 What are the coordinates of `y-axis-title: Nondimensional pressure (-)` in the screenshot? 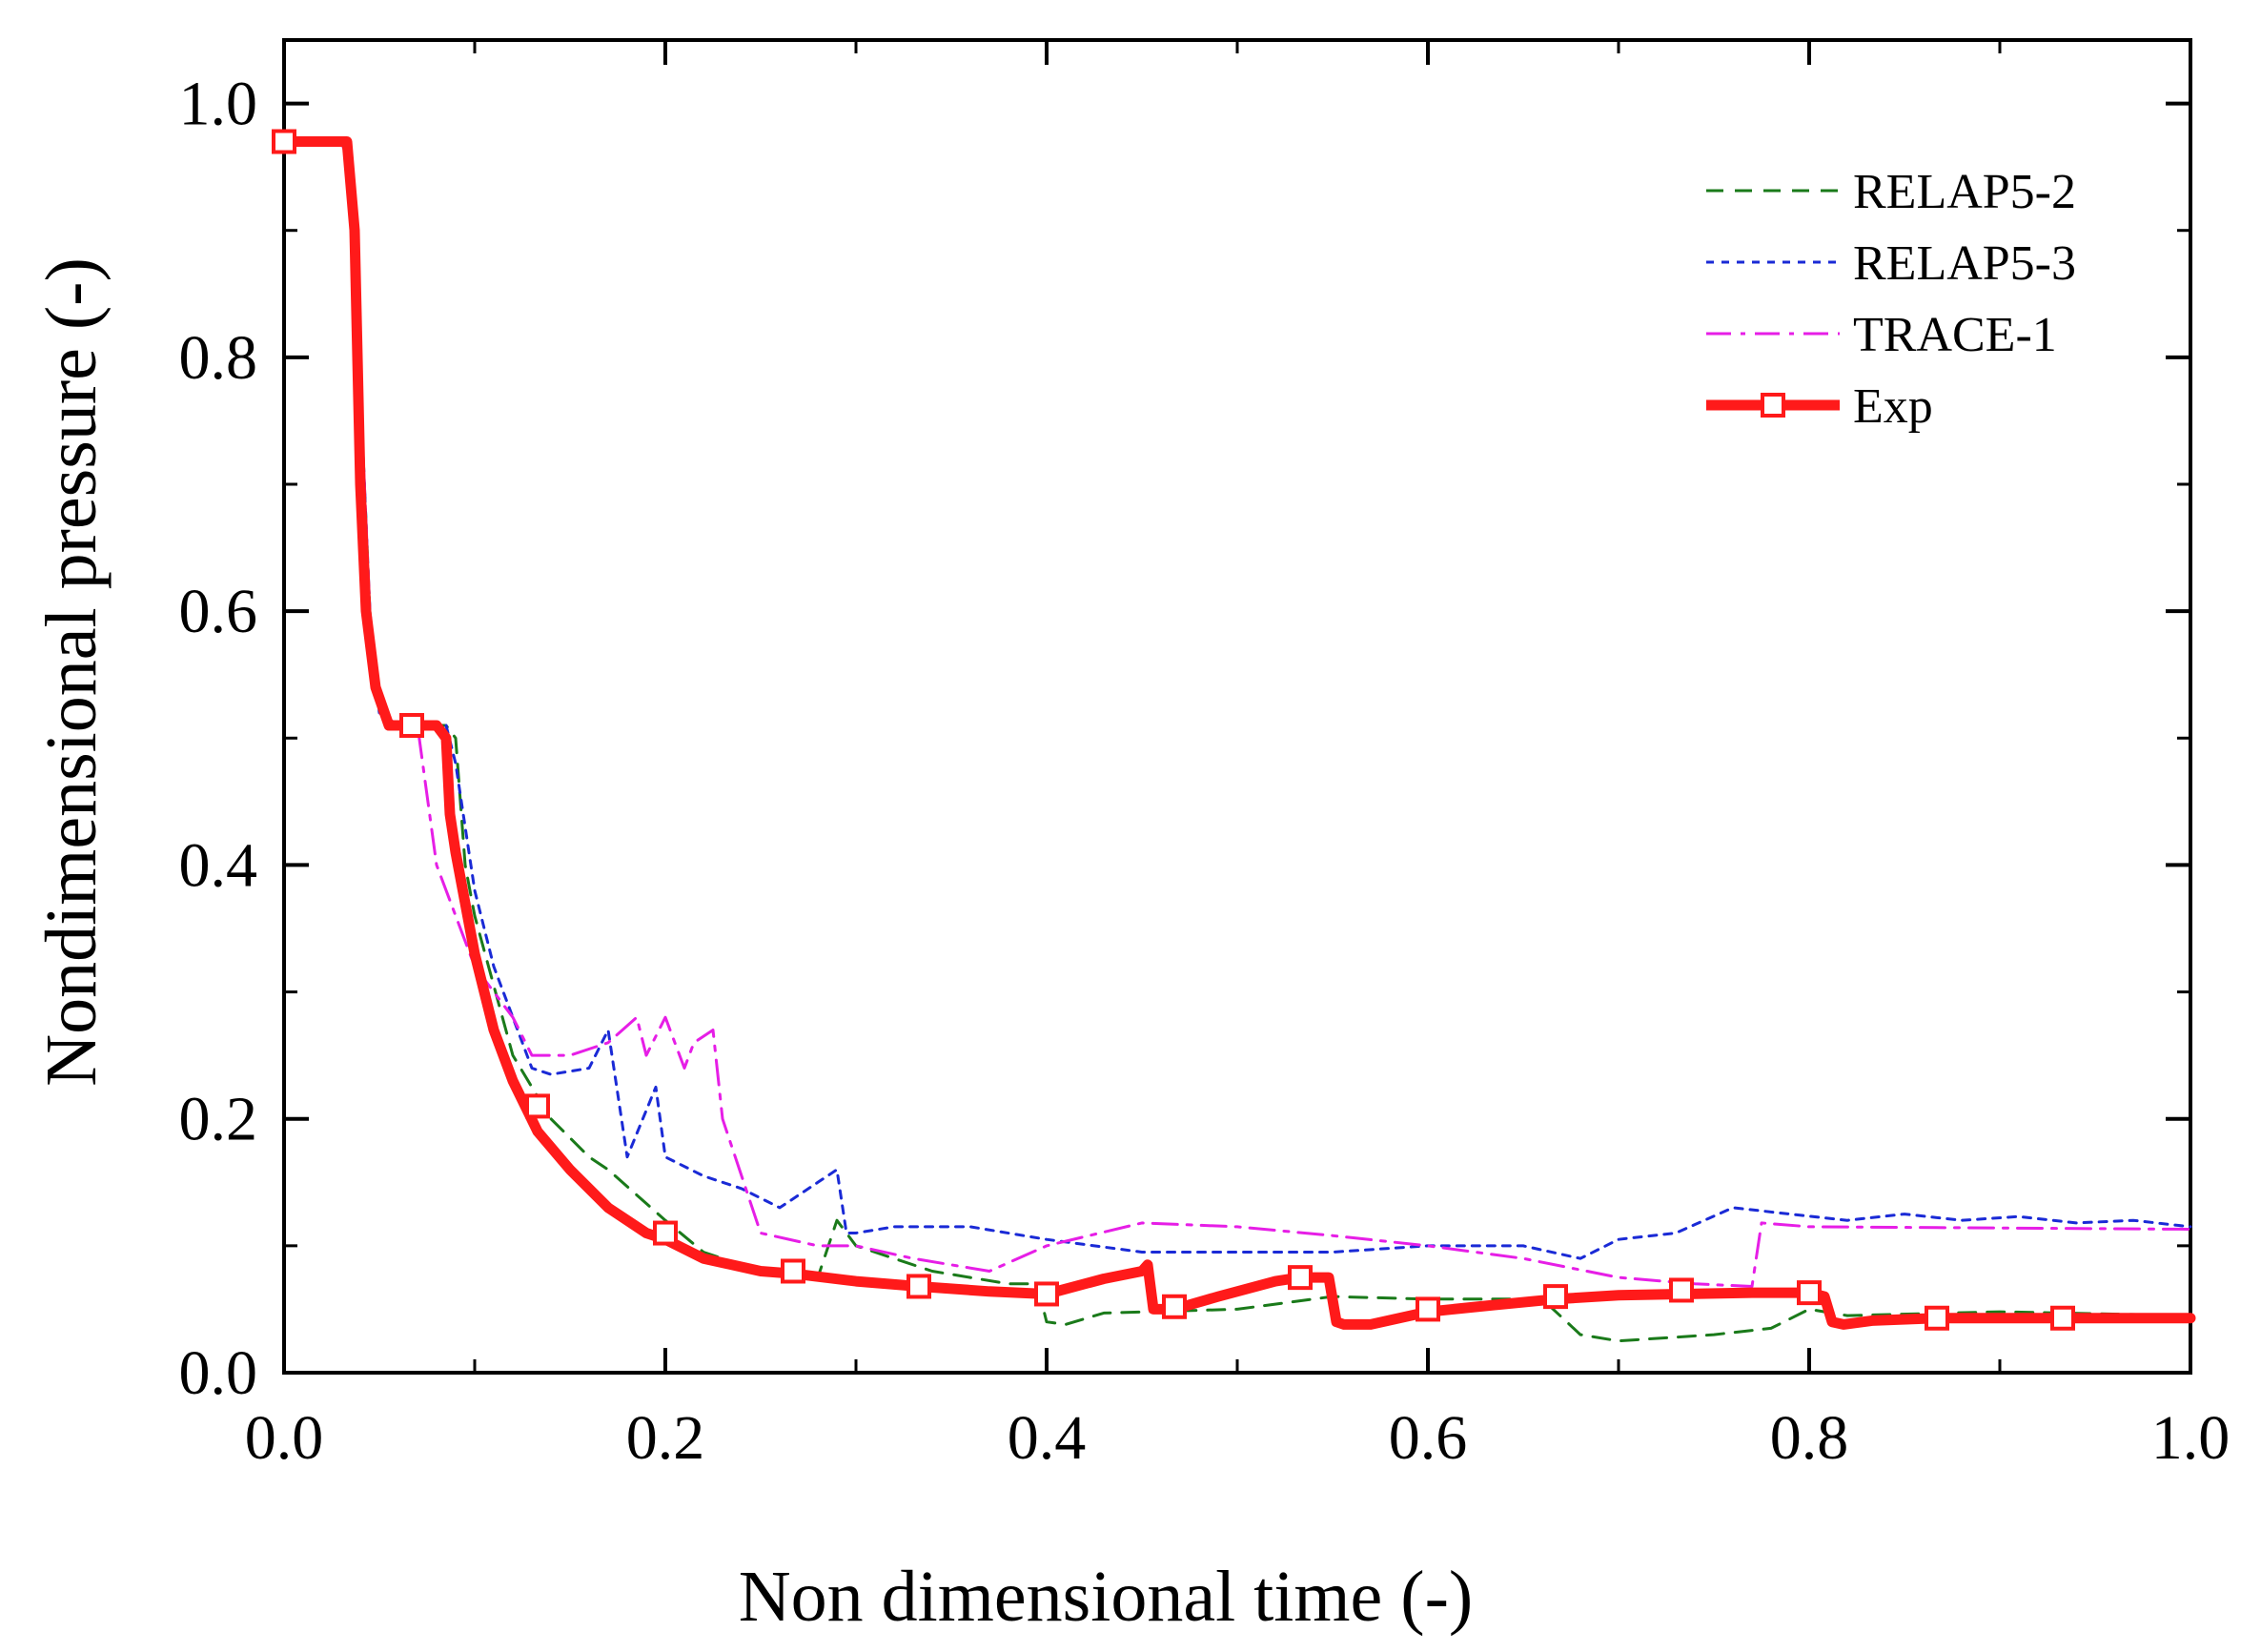 It's located at (72, 672).